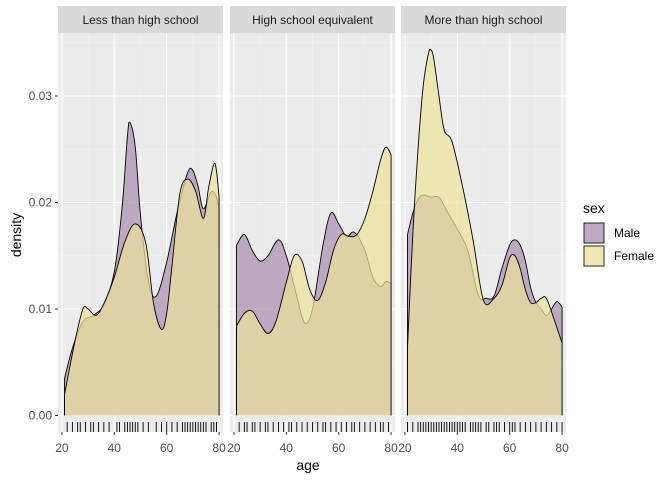 The width and height of the screenshot is (672, 480). Describe the element at coordinates (594, 256) in the screenshot. I see `legend-key-female` at that location.